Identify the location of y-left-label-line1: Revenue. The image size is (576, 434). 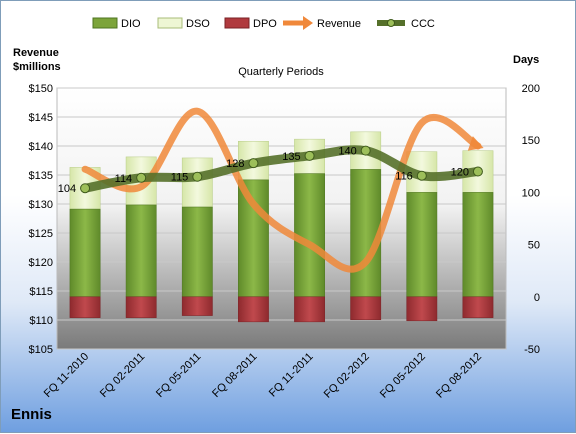
(36, 53).